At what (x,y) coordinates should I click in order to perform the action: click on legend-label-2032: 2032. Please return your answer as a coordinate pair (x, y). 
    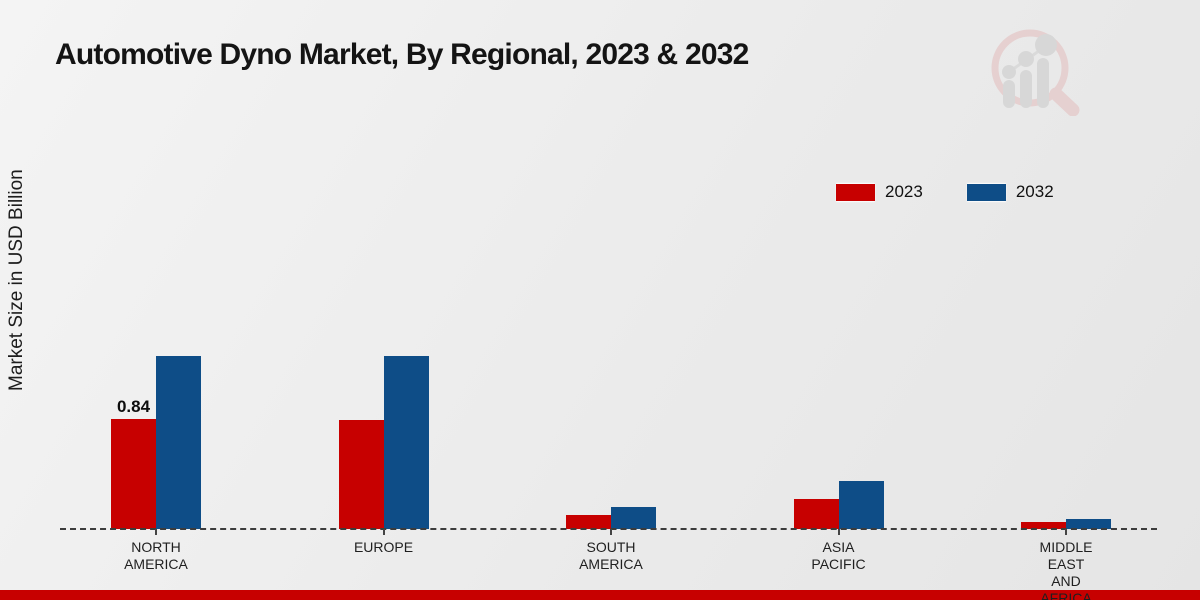
    Looking at the image, I should click on (1034, 191).